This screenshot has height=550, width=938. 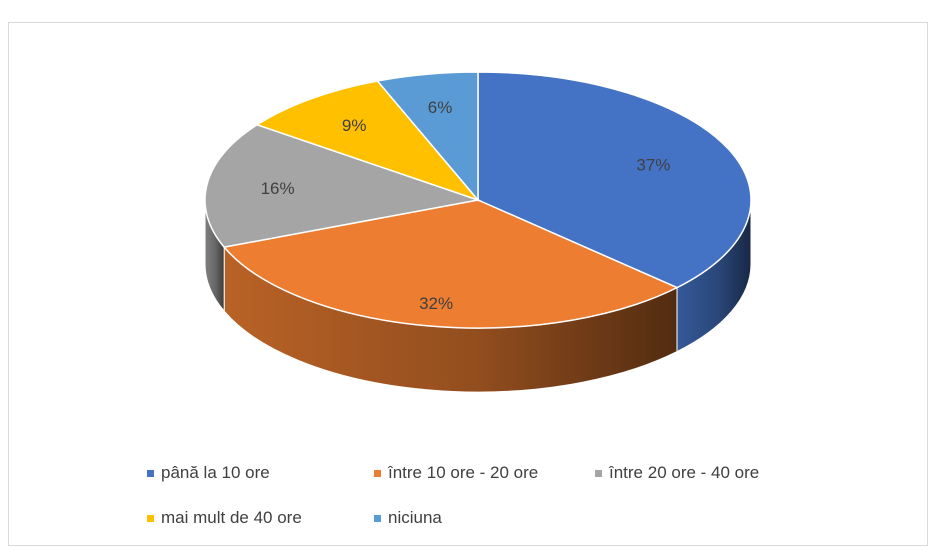 What do you see at coordinates (436, 303) in the screenshot?
I see `data-label-1: 32%` at bounding box center [436, 303].